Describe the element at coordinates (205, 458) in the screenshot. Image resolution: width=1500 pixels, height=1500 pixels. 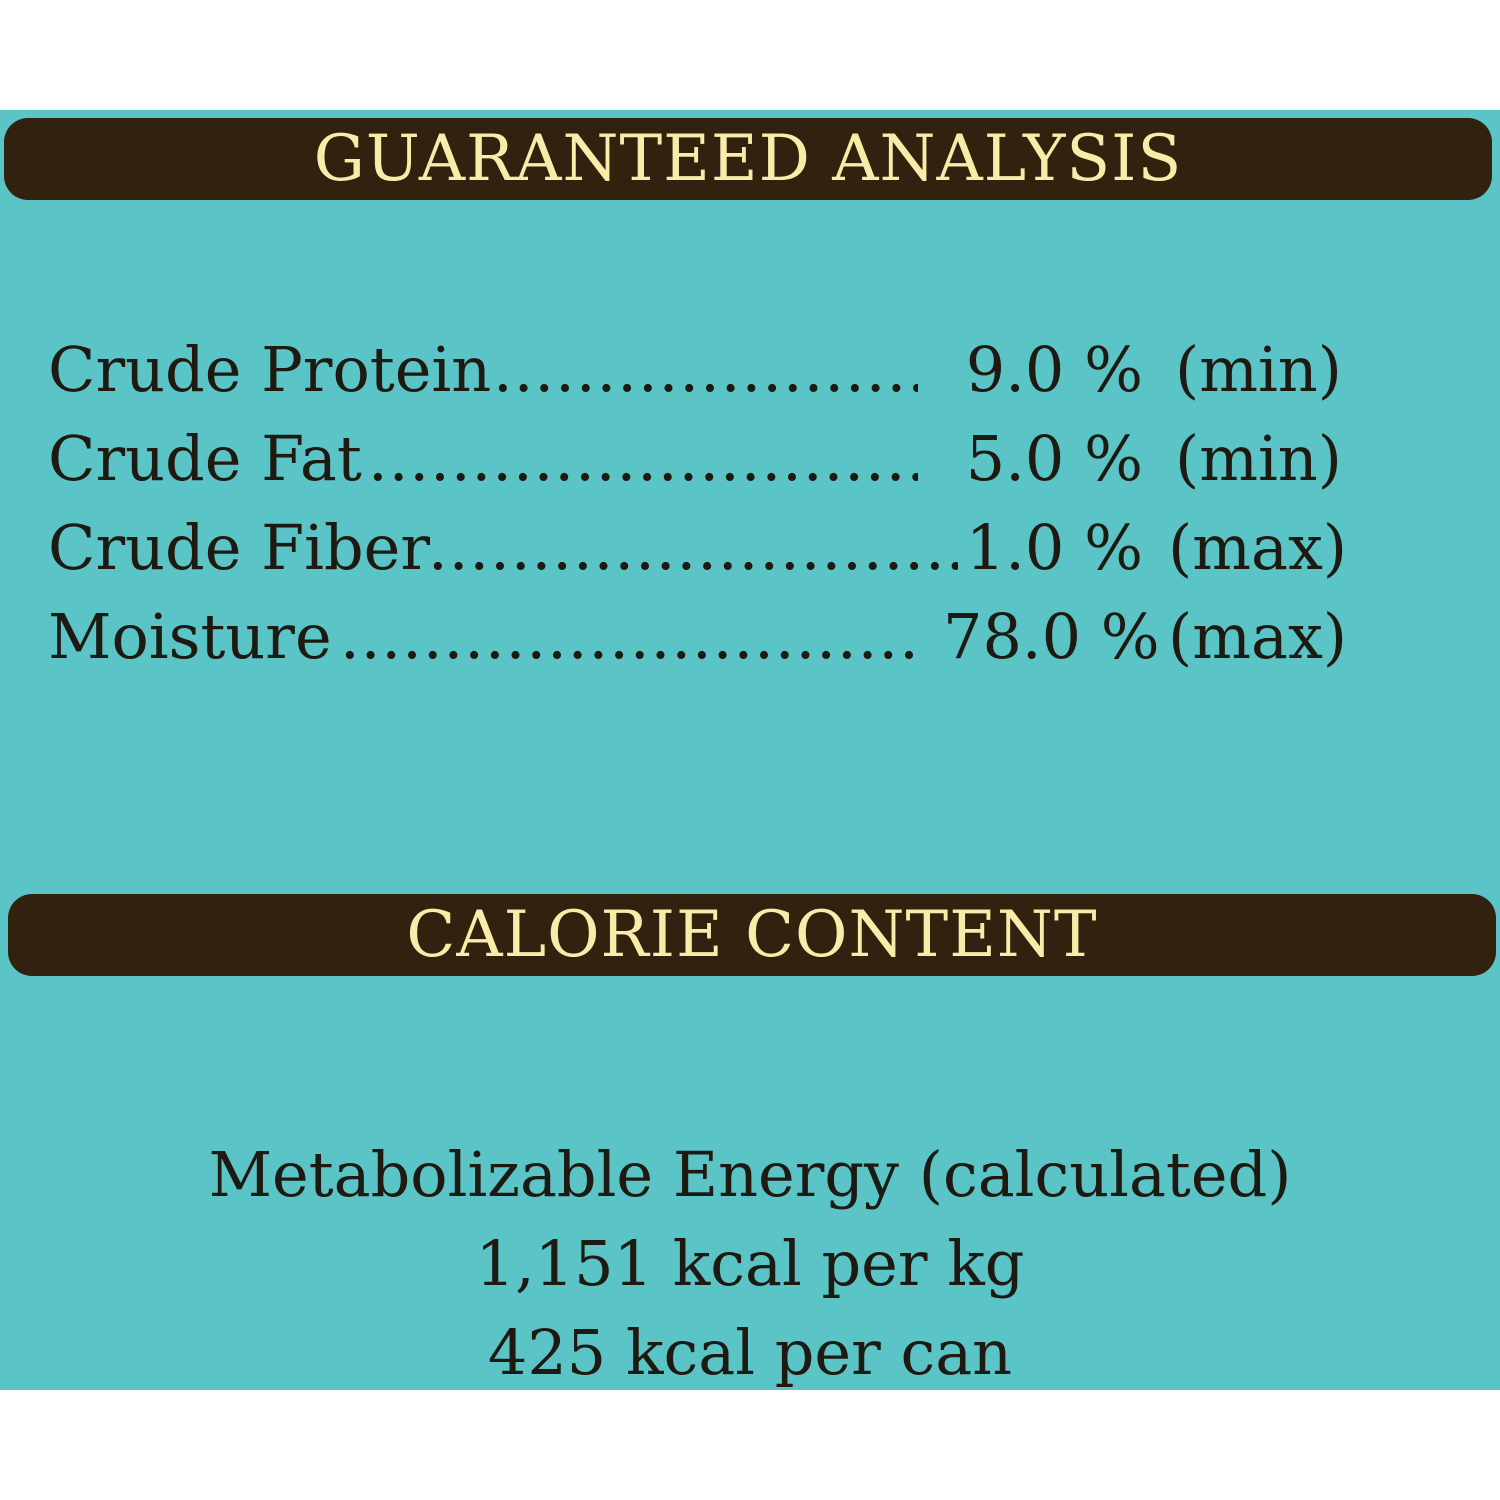
I see `nutrient-name: Crude Fat` at that location.